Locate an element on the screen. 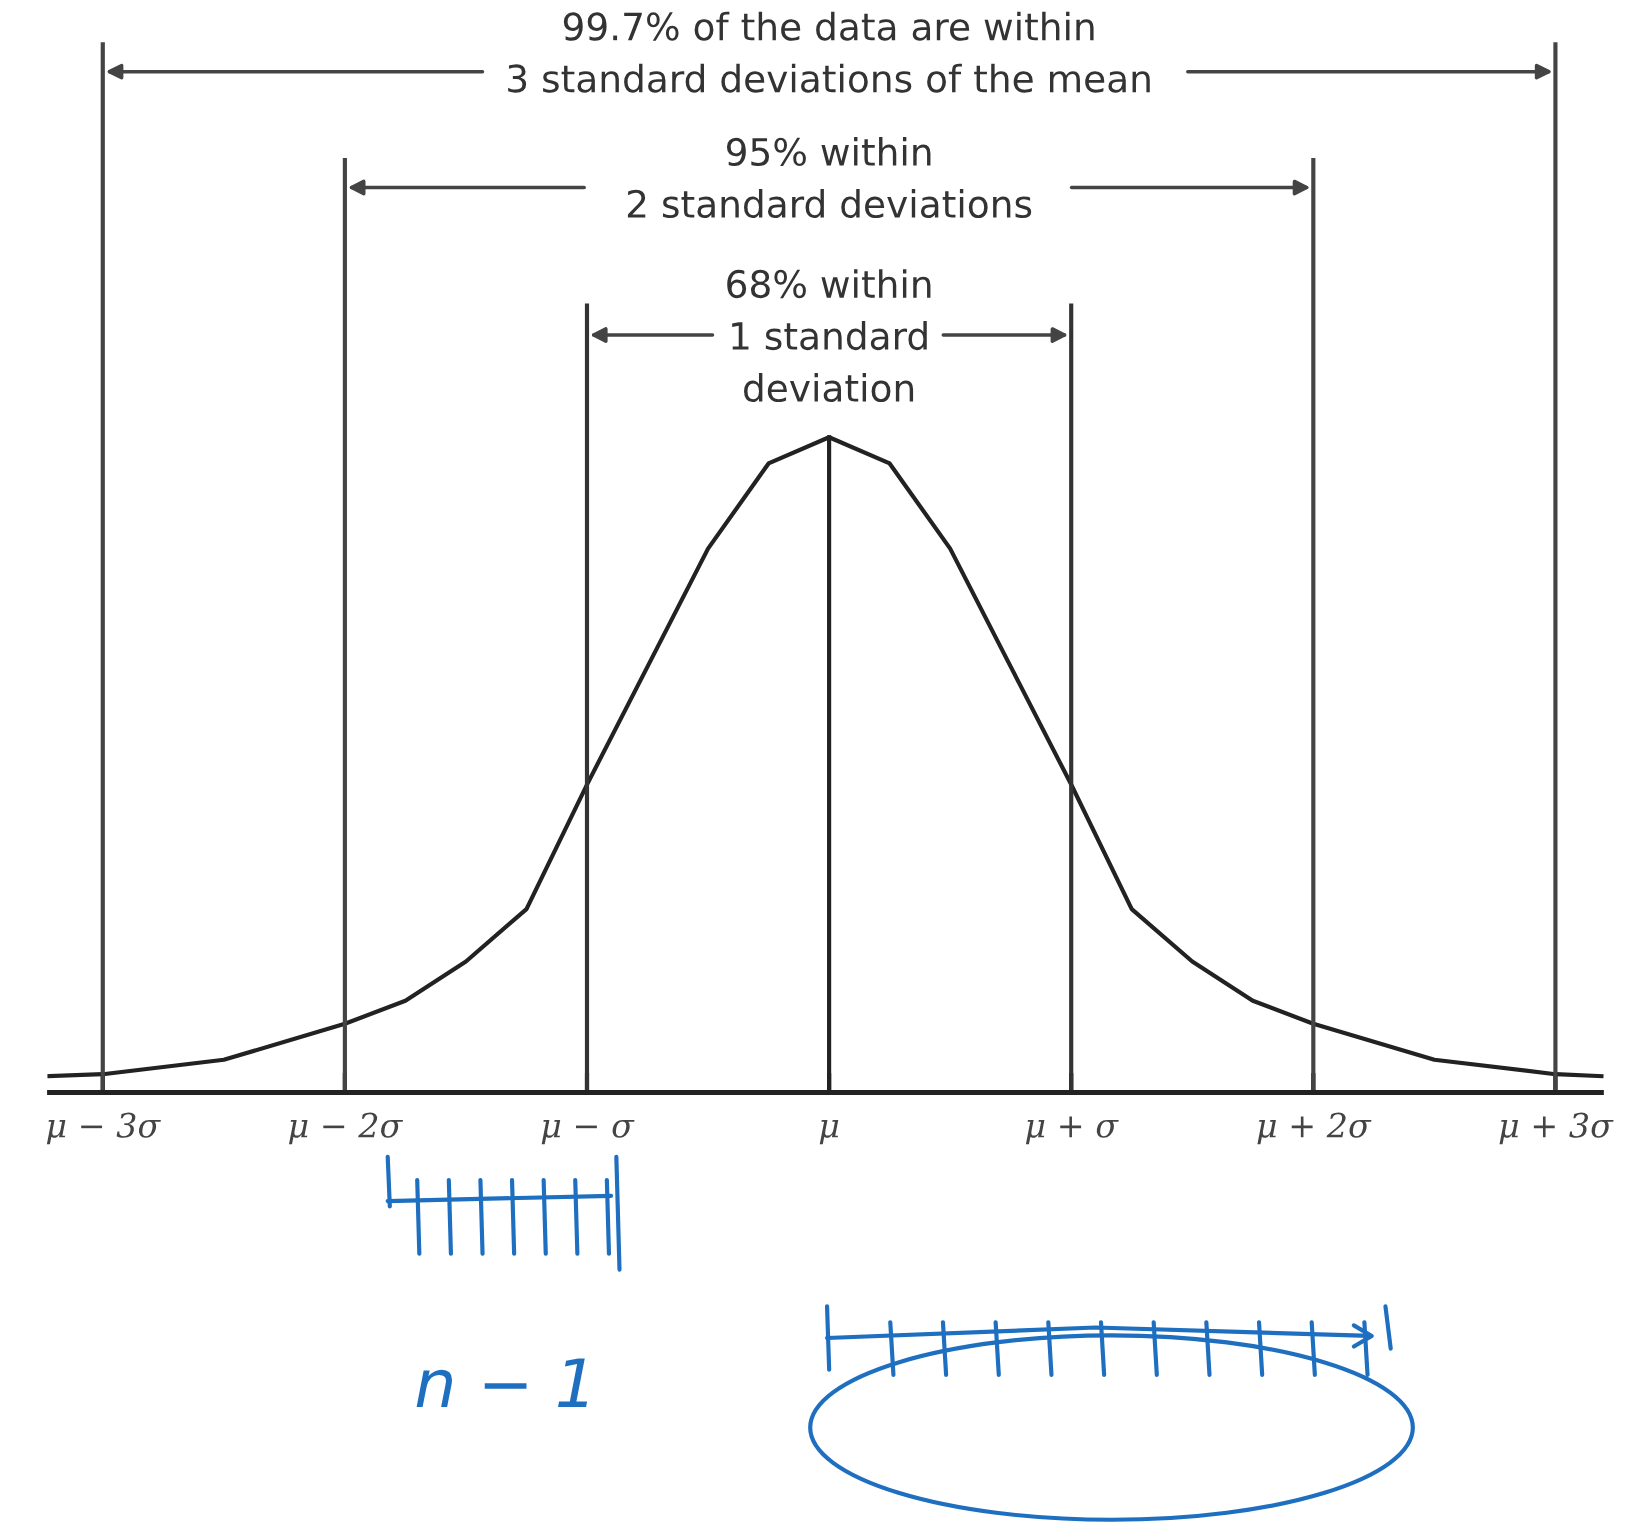  x-tick-label: μ + 2σ is located at coordinates (1314, 1128).